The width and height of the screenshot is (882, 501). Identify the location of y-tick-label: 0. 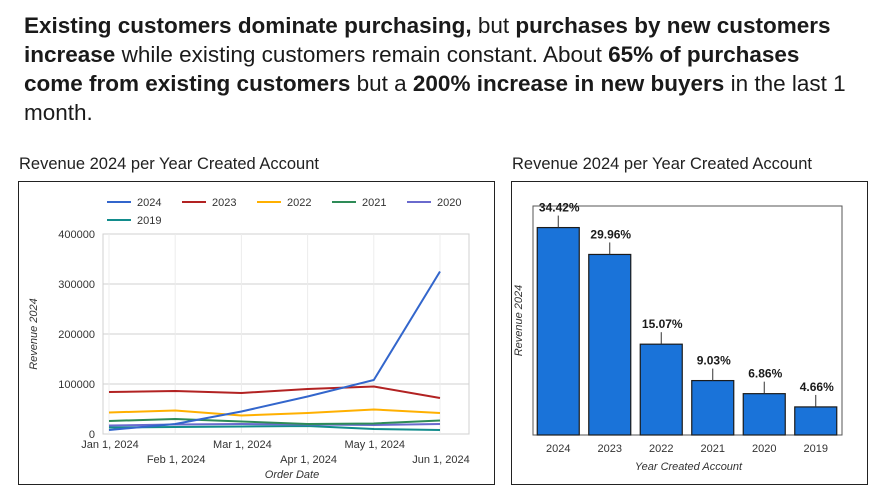
(92, 435).